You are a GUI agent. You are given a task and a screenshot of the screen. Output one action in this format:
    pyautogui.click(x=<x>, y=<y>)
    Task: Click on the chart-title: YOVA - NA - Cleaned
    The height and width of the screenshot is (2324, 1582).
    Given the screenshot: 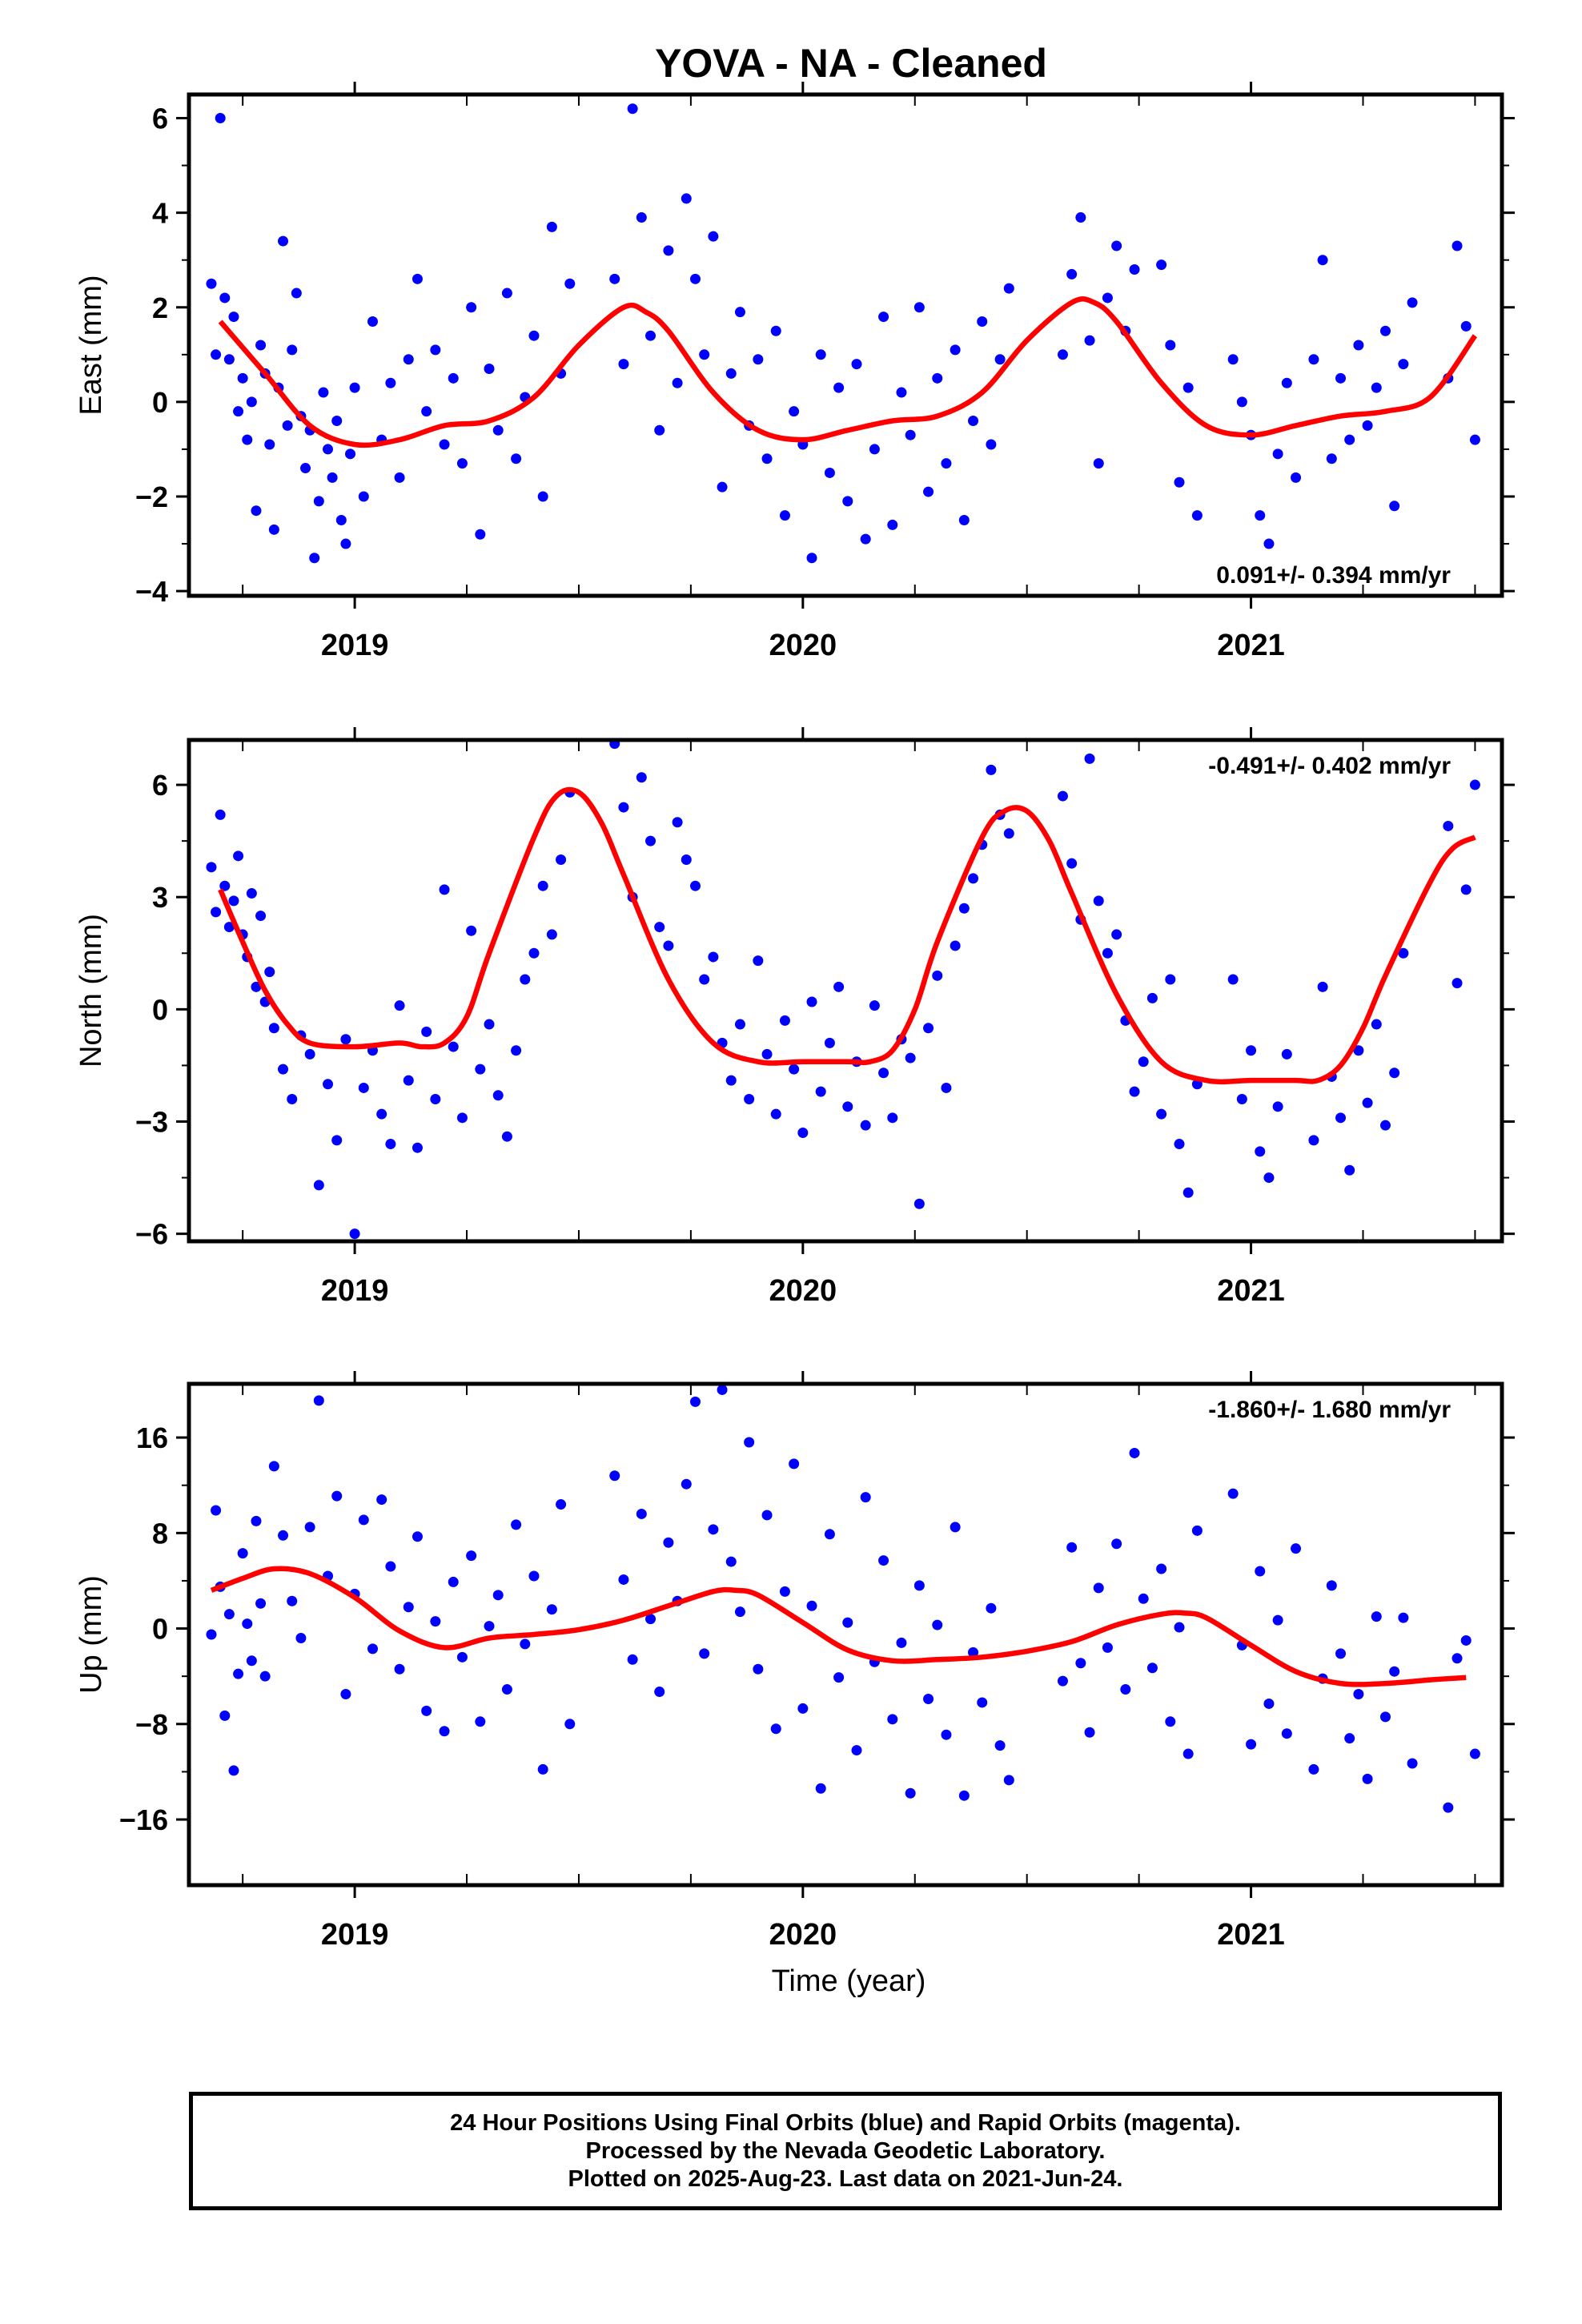 What is the action you would take?
    pyautogui.click(x=851, y=63)
    